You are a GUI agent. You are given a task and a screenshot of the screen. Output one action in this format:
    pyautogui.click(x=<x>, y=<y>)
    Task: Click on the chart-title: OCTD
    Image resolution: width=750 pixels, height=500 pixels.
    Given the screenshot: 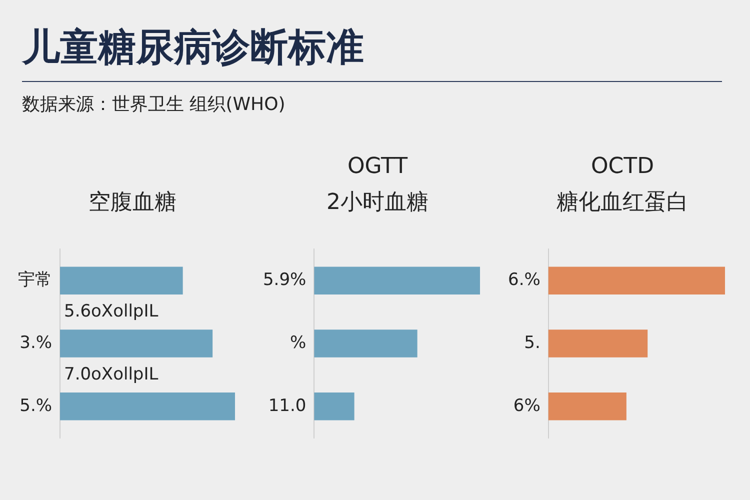 What is the action you would take?
    pyautogui.click(x=622, y=167)
    